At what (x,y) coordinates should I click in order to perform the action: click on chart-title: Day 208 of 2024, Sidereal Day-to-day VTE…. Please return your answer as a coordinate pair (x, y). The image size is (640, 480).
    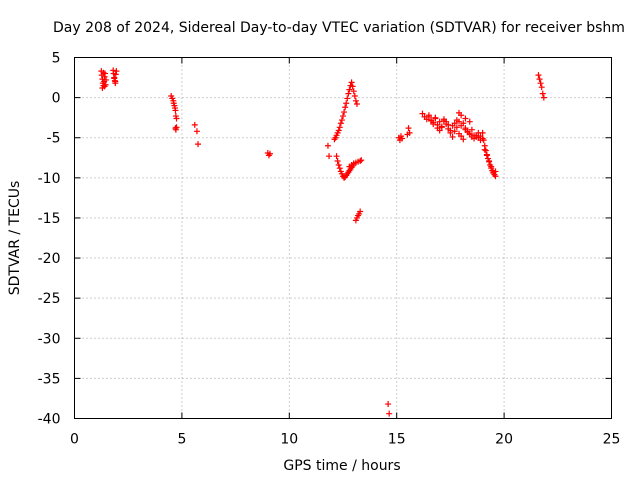
    Looking at the image, I should click on (339, 28).